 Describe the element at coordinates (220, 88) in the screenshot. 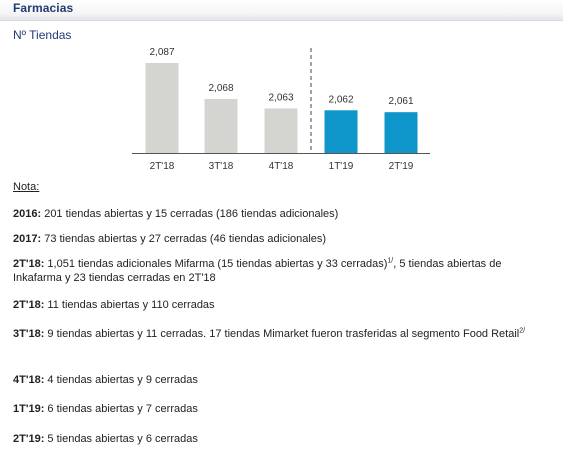

I see `bar-value-label: 2,068` at that location.